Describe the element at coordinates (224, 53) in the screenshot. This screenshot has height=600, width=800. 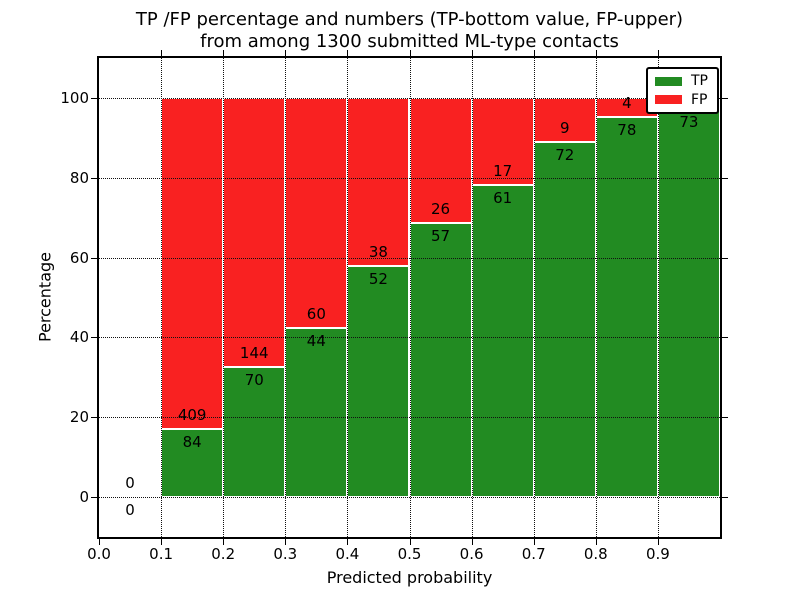
I see `tick-x-top-0.2` at that location.